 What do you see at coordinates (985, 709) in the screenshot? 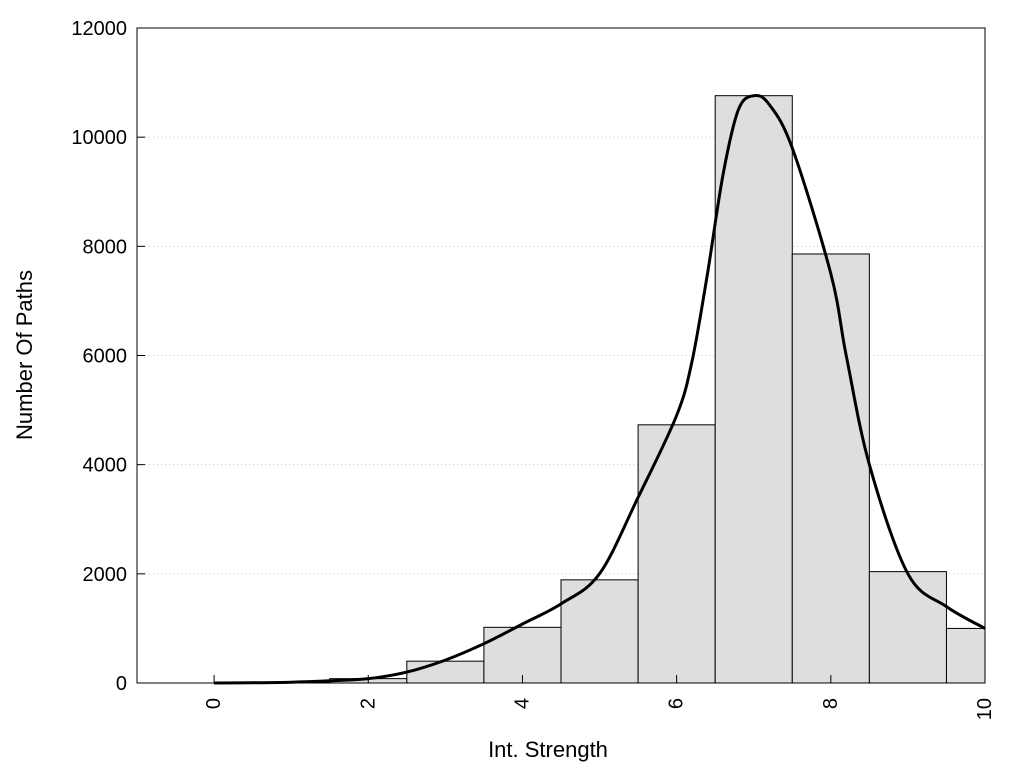
I see `x-tick-label-5: 10` at bounding box center [985, 709].